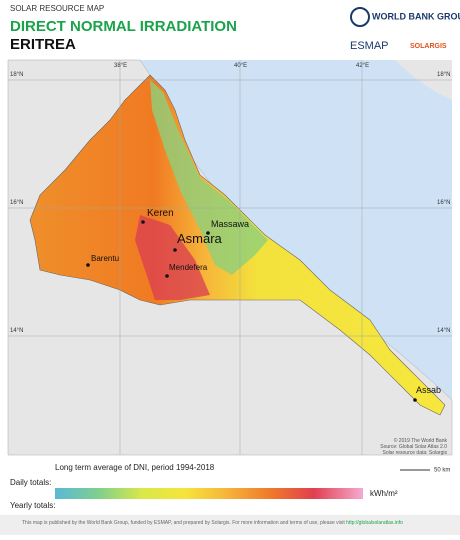 This screenshot has width=460, height=540. What do you see at coordinates (421, 440) in the screenshot?
I see `credit: © 2019 The World Bank` at bounding box center [421, 440].